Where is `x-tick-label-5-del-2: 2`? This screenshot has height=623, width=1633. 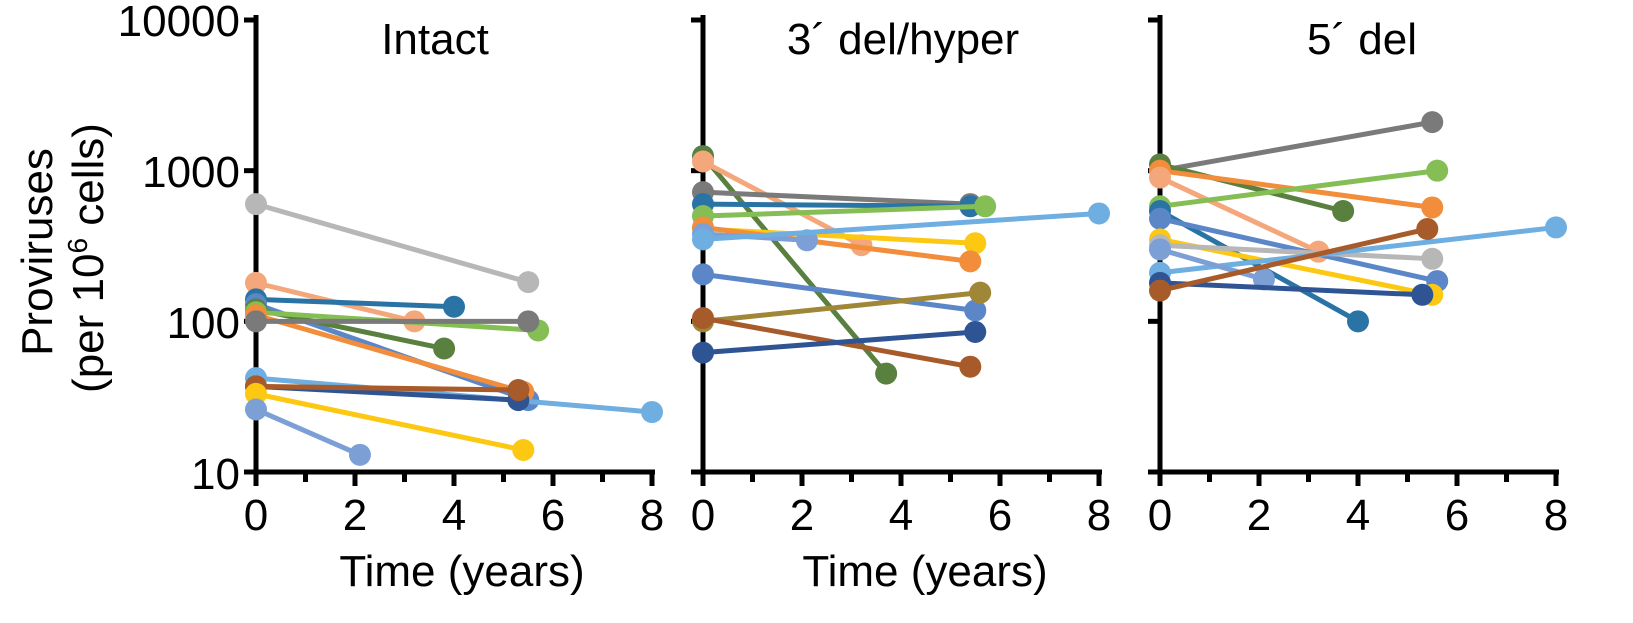
x-tick-label-5-del-2: 2 is located at coordinates (1259, 515).